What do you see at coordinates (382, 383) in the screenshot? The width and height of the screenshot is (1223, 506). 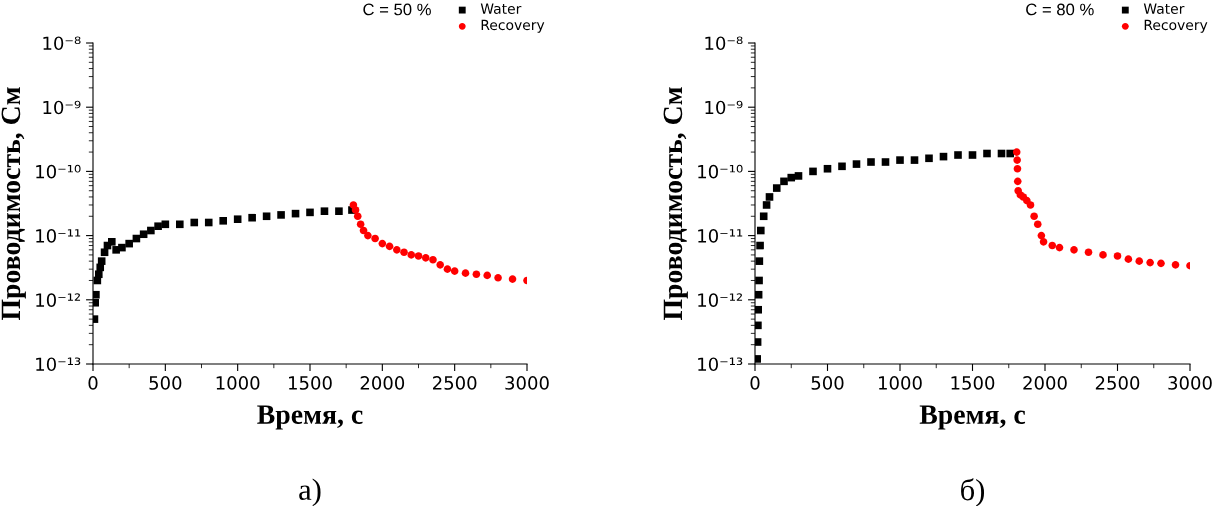 I see `x-tick-label: 2000` at bounding box center [382, 383].